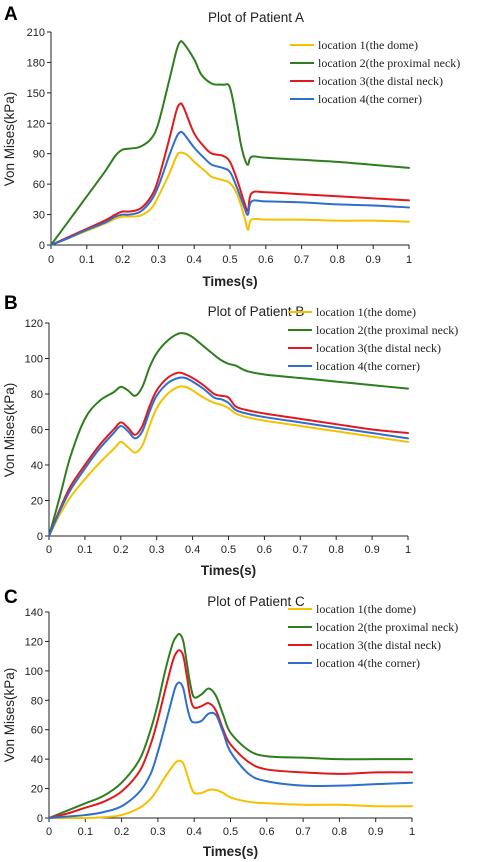 The height and width of the screenshot is (862, 498). What do you see at coordinates (39, 155) in the screenshot?
I see `y-tick-label: 90` at bounding box center [39, 155].